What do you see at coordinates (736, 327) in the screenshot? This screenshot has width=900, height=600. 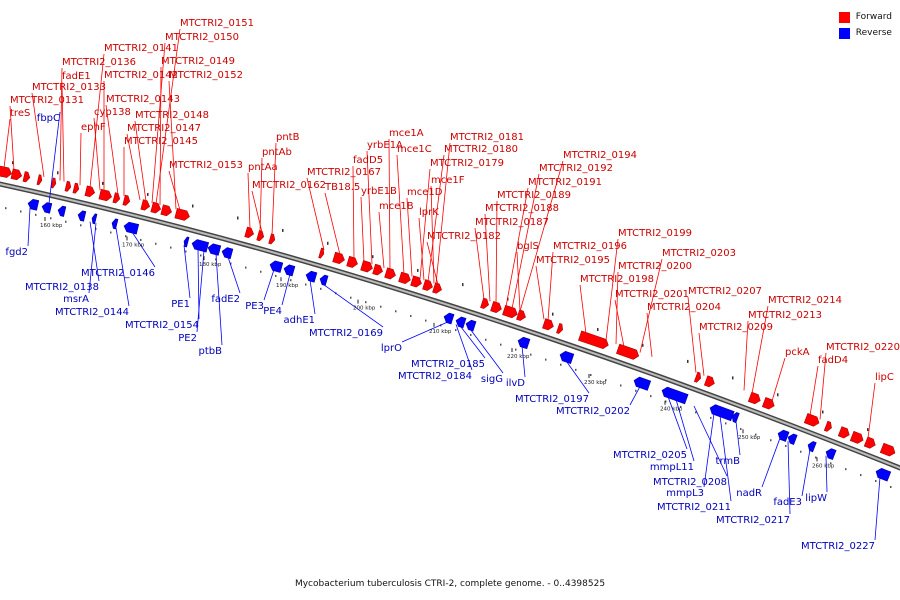 I see `gene-label-mtctri2-0209: MTCTRI2_0209` at bounding box center [736, 327].